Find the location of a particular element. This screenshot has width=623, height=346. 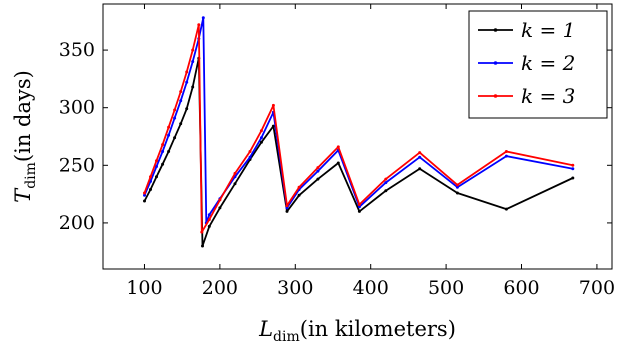

legend: k = 1 k = 2 k = 3 is located at coordinates (538, 64).